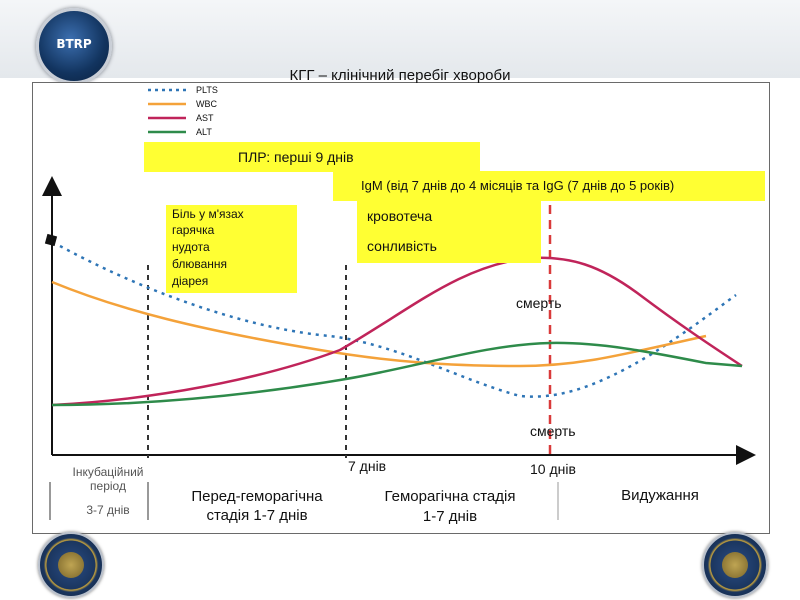  What do you see at coordinates (379, 324) in the screenshot?
I see `series-wbc` at bounding box center [379, 324].